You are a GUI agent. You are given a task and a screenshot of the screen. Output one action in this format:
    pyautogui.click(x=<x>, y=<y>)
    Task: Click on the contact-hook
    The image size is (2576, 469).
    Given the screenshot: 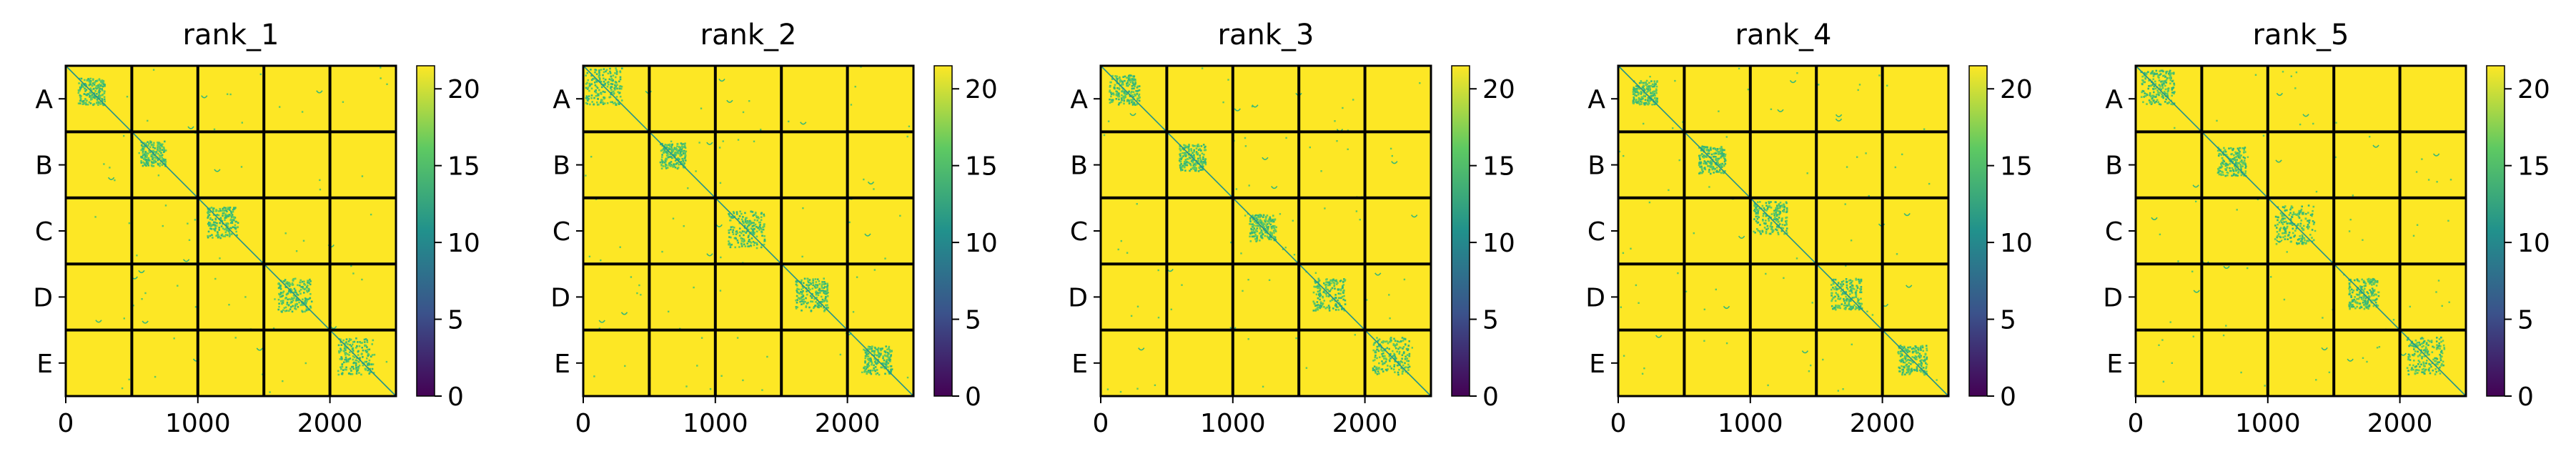 What is the action you would take?
    pyautogui.click(x=1395, y=162)
    